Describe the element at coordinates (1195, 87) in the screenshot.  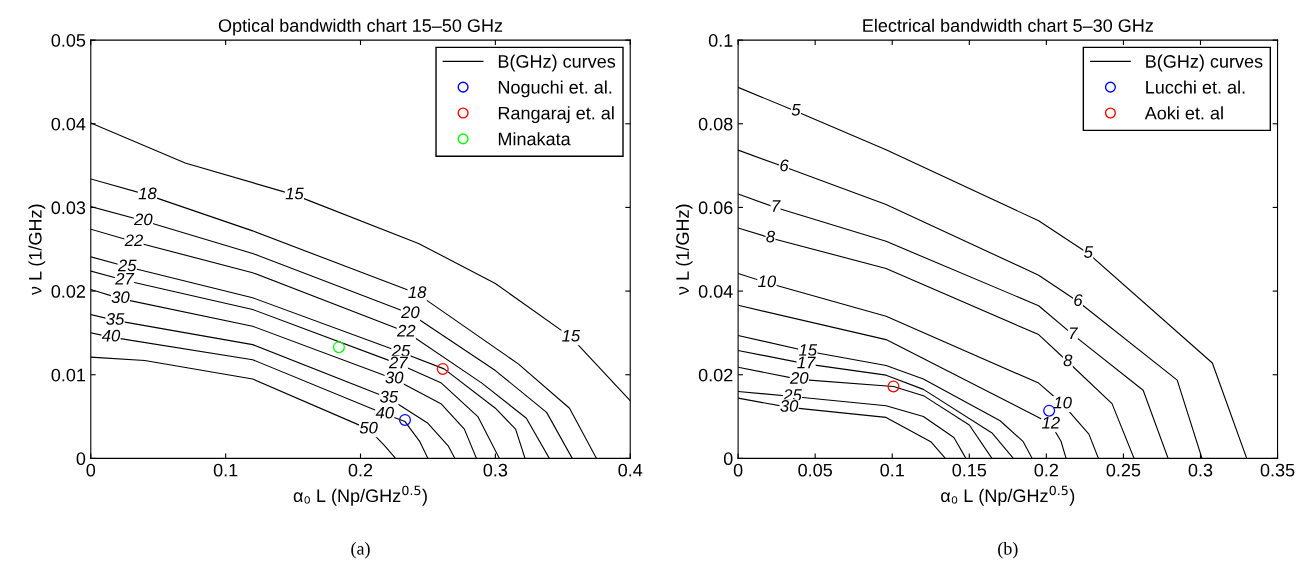
I see `legend-label: Lucchi et. al.` at that location.